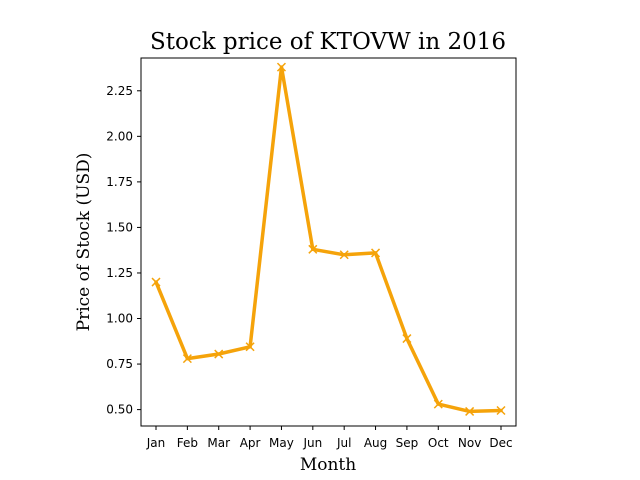 The width and height of the screenshot is (640, 480). I want to click on x-tick-label: Aug, so click(375, 443).